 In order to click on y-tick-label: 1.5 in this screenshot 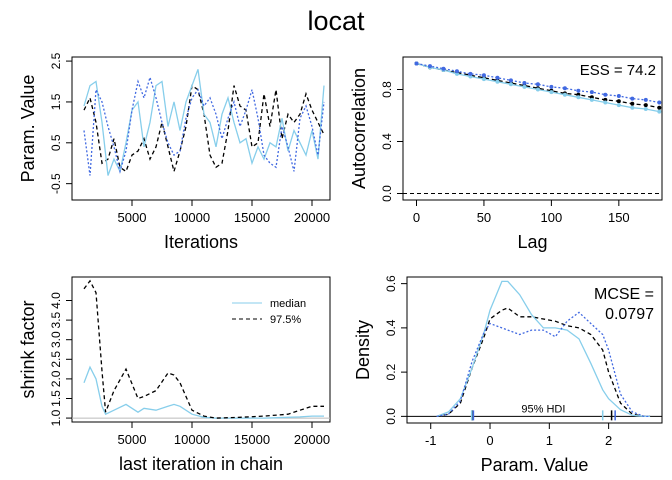, I will do `click(56, 101)`.